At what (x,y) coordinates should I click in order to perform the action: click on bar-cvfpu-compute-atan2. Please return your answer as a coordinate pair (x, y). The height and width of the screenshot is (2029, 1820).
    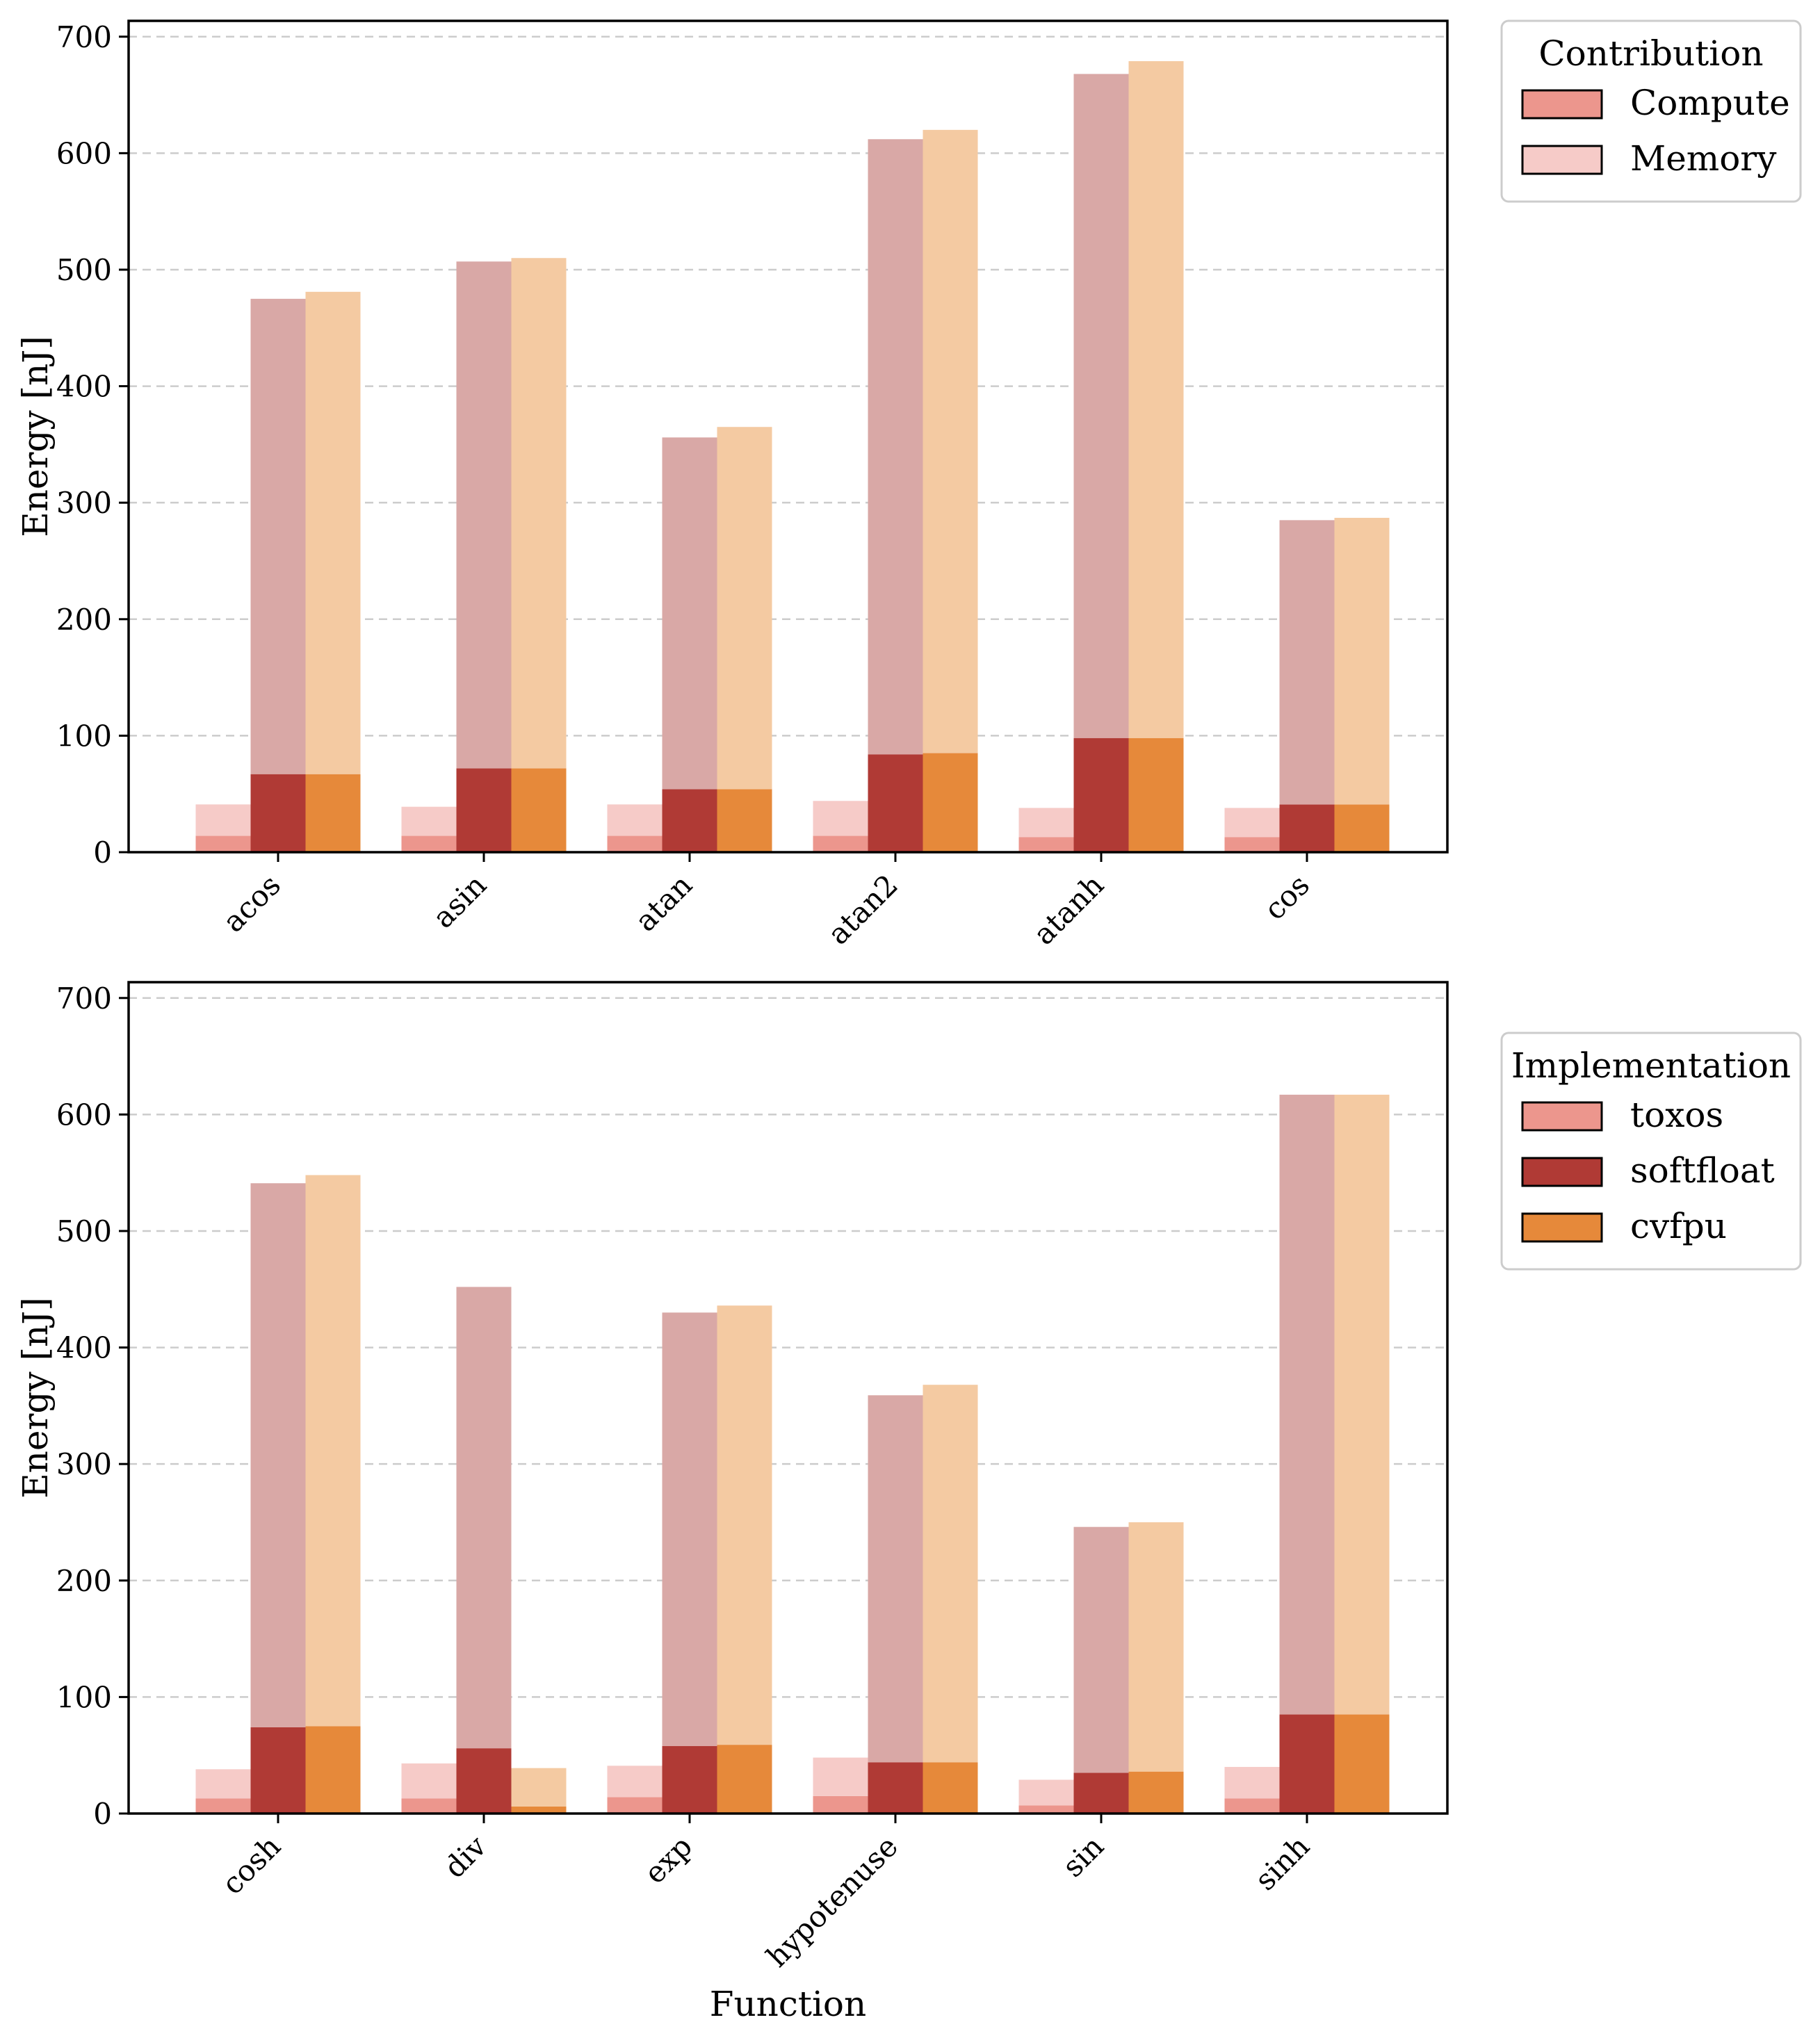
    Looking at the image, I should click on (950, 803).